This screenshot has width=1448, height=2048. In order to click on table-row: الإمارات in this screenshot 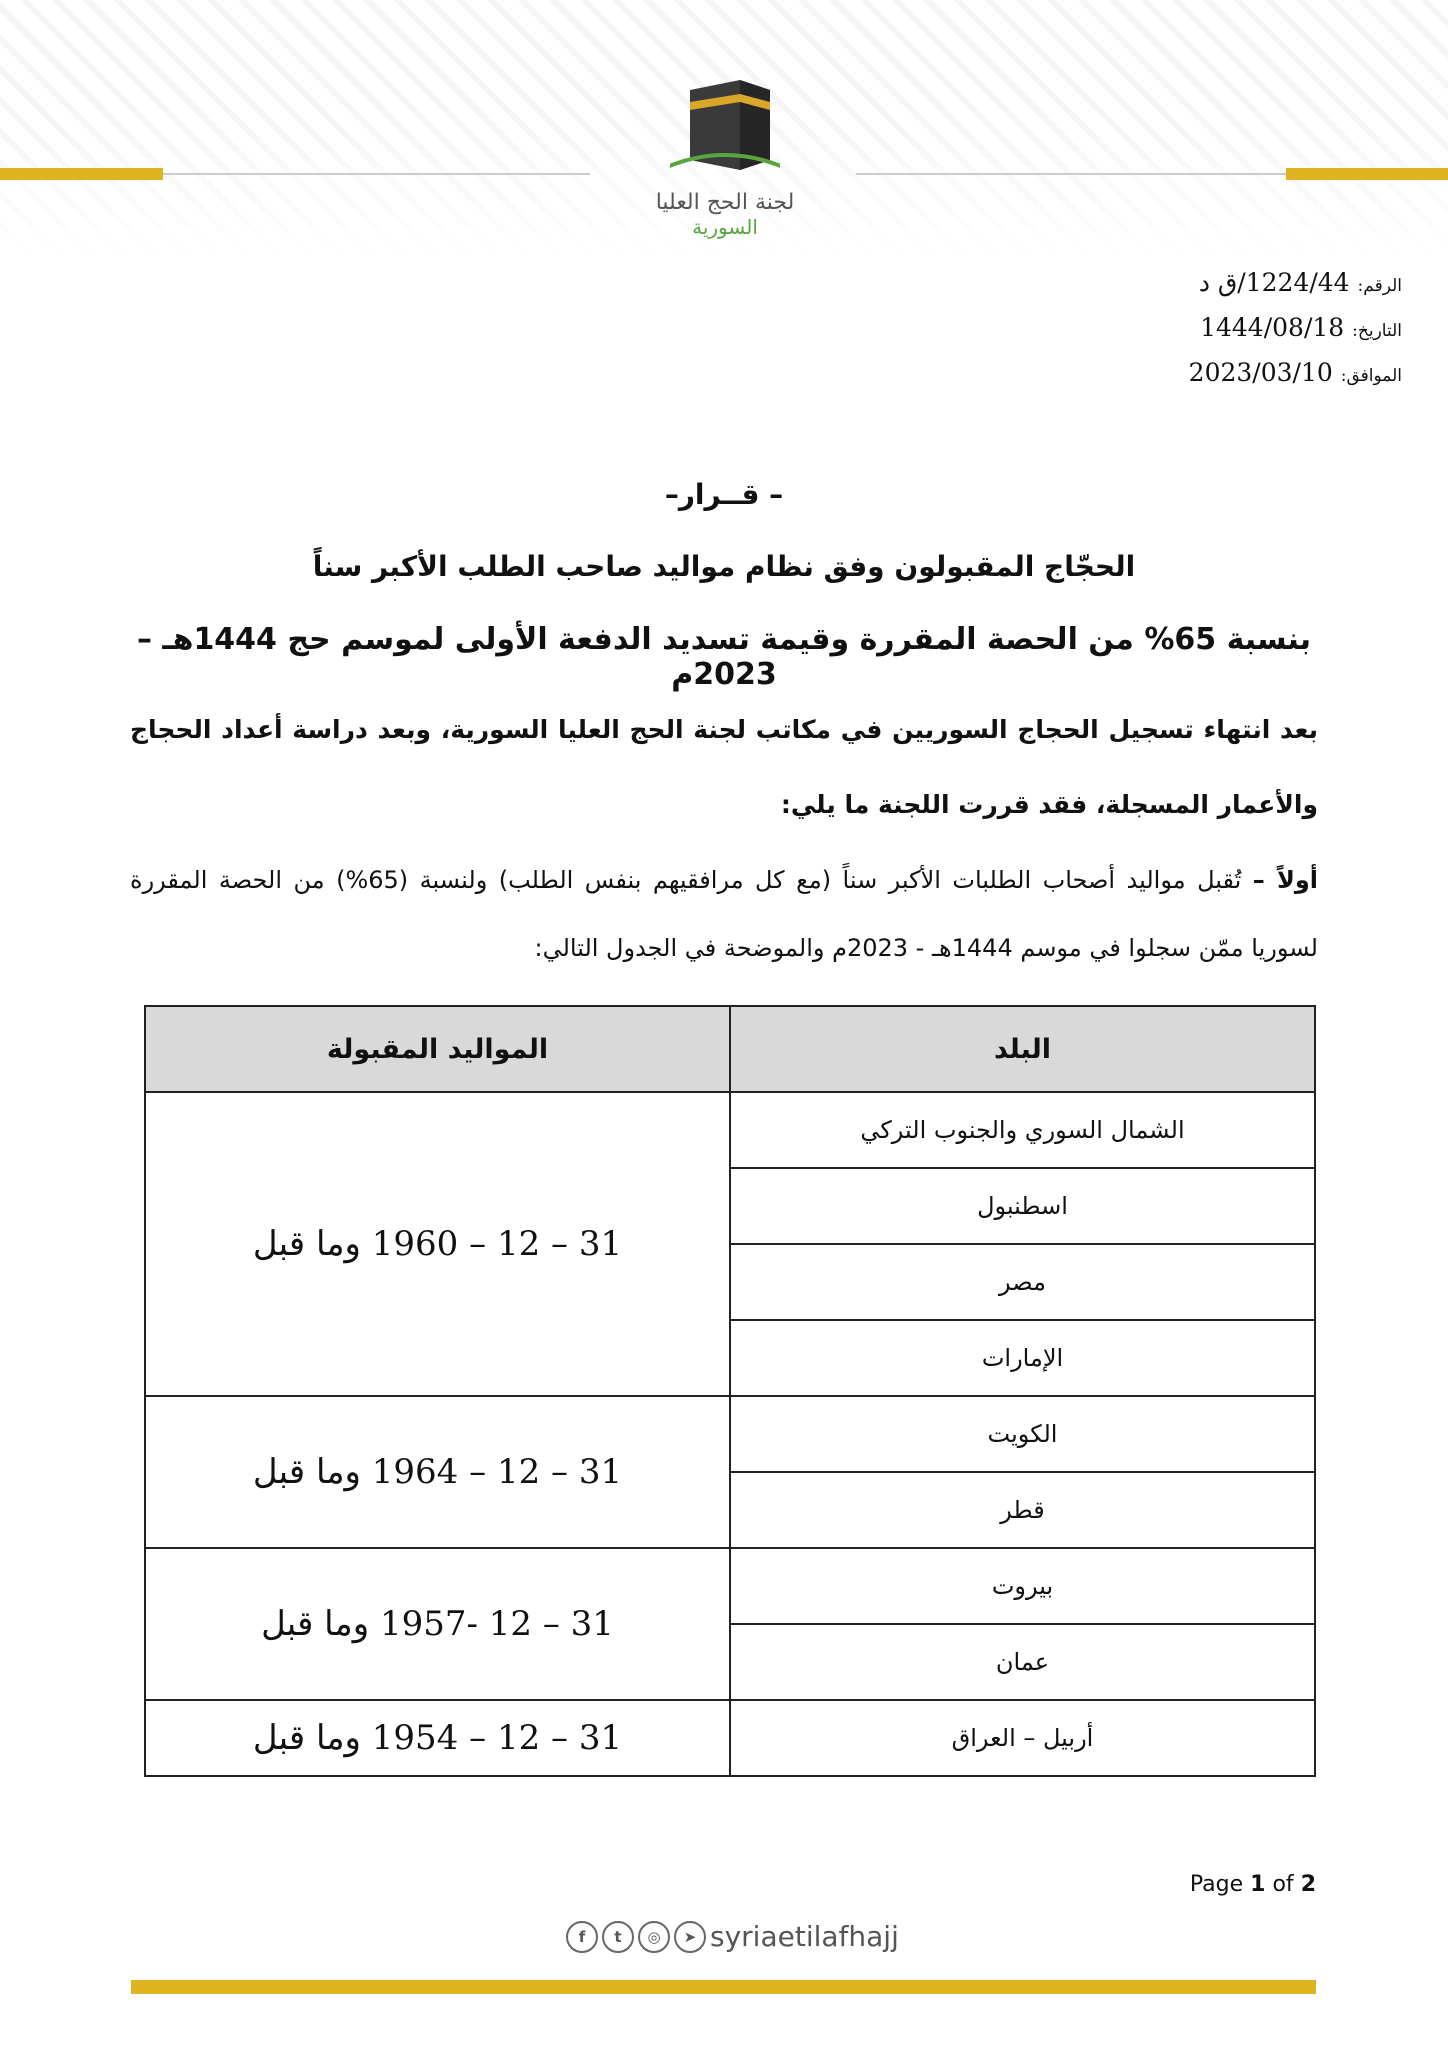, I will do `click(730, 1358)`.